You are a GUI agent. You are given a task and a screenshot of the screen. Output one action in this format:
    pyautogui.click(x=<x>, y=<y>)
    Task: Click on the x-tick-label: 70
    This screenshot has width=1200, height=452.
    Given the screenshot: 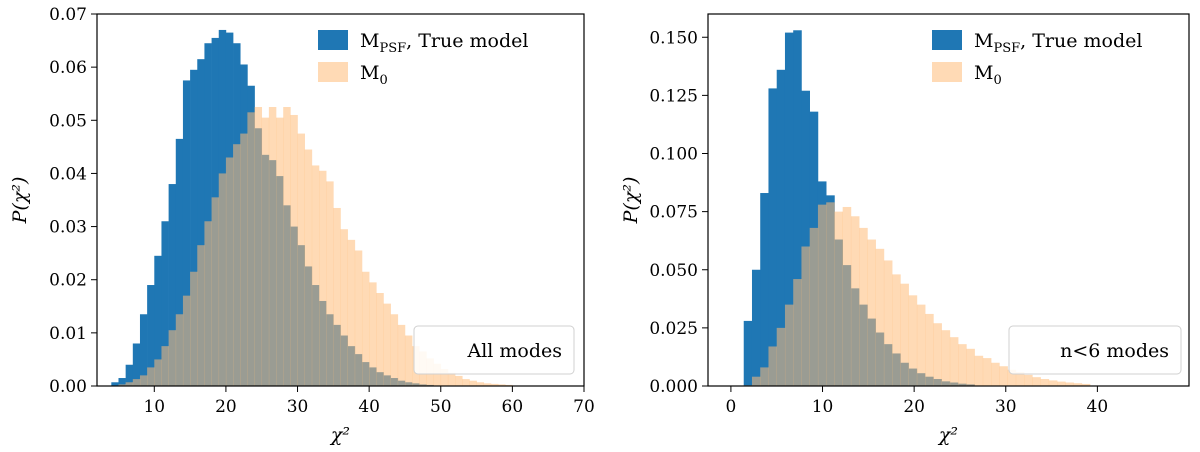 What is the action you would take?
    pyautogui.click(x=584, y=407)
    